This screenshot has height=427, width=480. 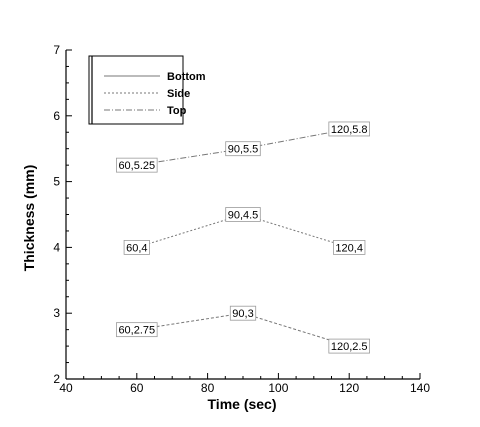 I want to click on data-point-label: 120,5.8, so click(x=349, y=129).